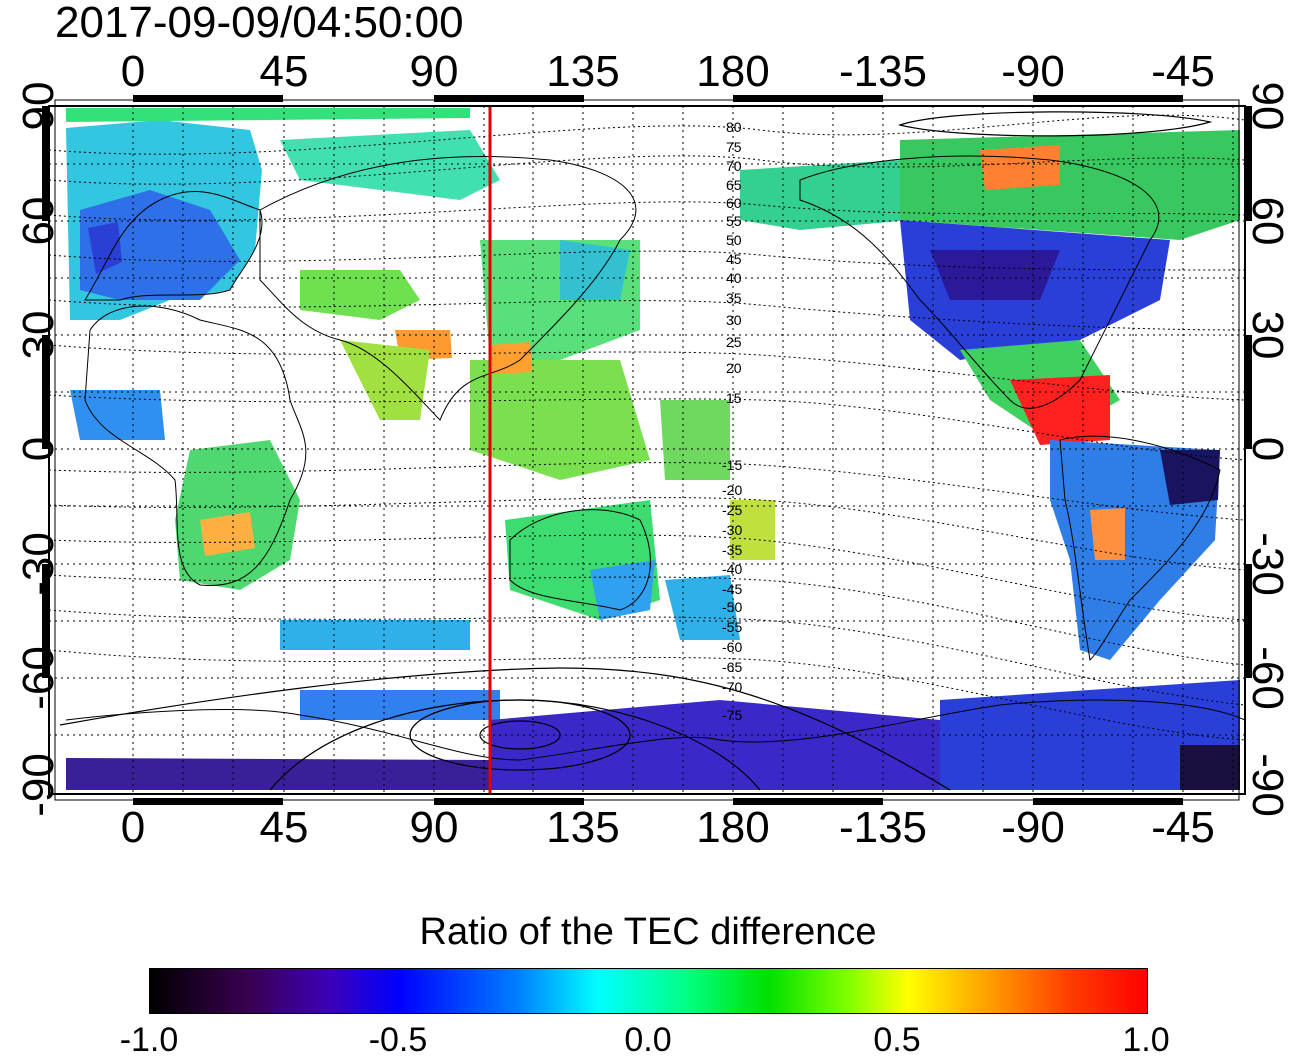  What do you see at coordinates (385, 380) in the screenshot?
I see `india-patch` at bounding box center [385, 380].